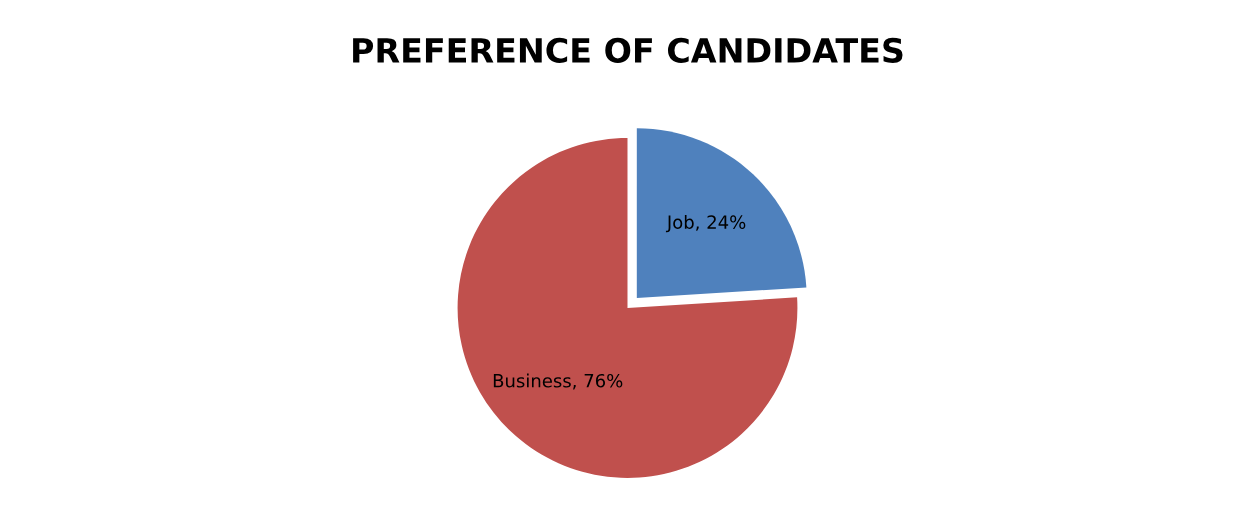 The height and width of the screenshot is (531, 1255). What do you see at coordinates (628, 50) in the screenshot?
I see `chart-title: PREFERENCE OF CANDIDATES` at bounding box center [628, 50].